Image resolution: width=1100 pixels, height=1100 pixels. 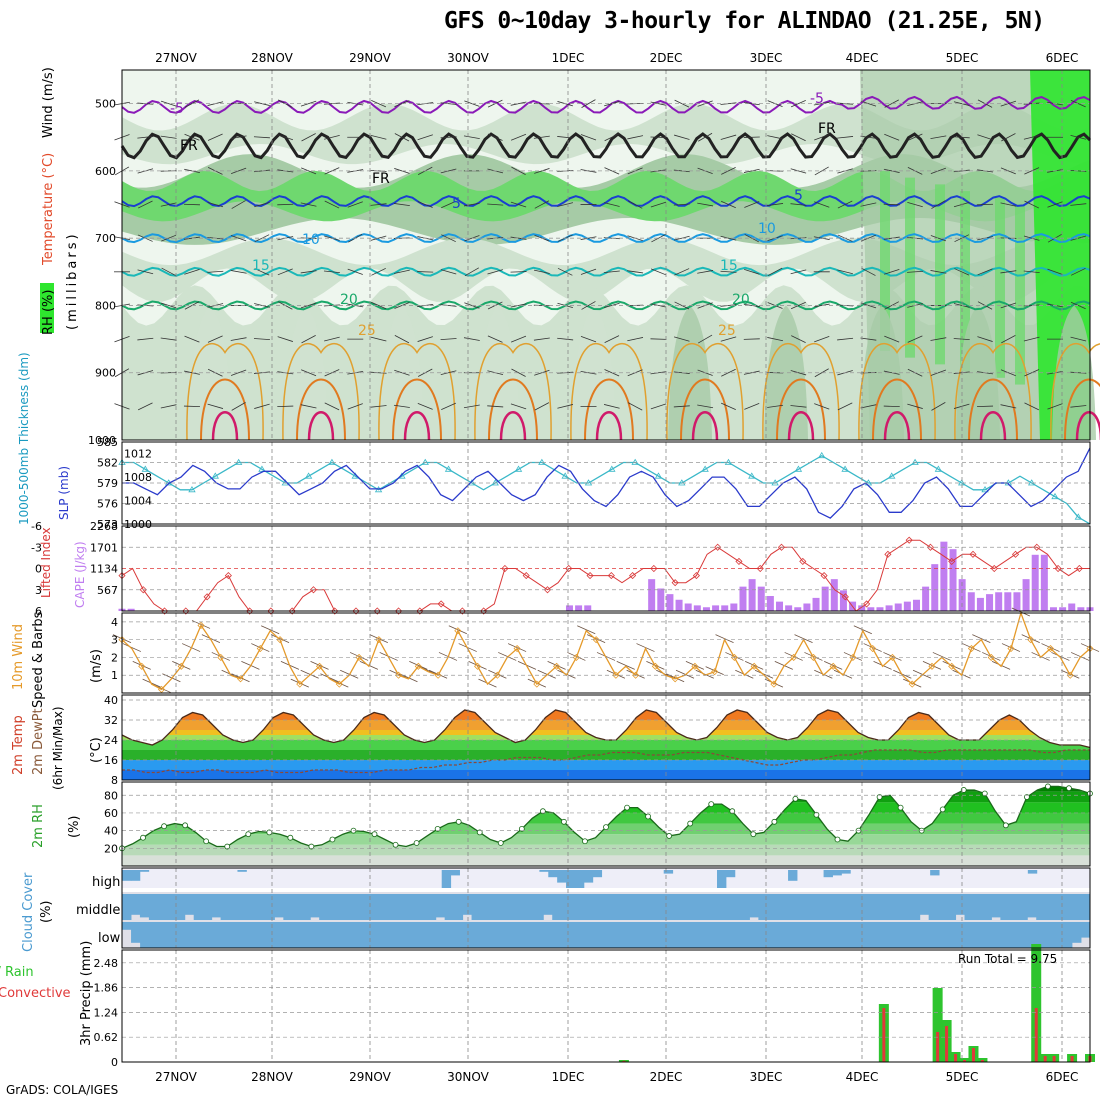 I want to click on cloud-units: (%), so click(x=46, y=912).